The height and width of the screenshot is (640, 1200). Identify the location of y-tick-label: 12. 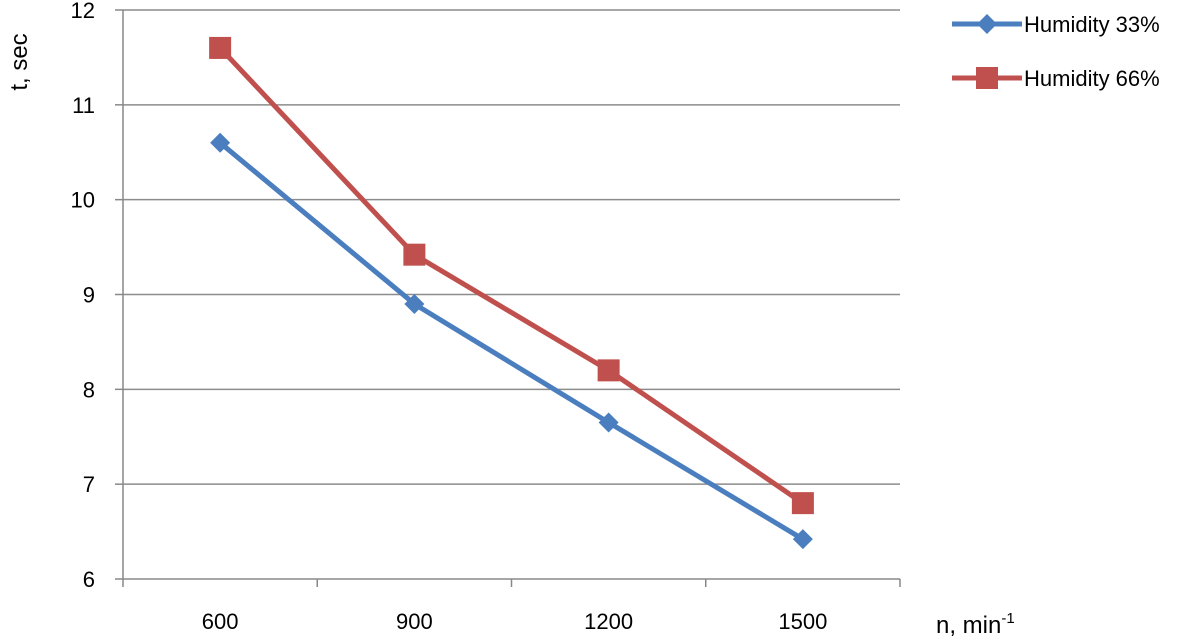
(83, 11).